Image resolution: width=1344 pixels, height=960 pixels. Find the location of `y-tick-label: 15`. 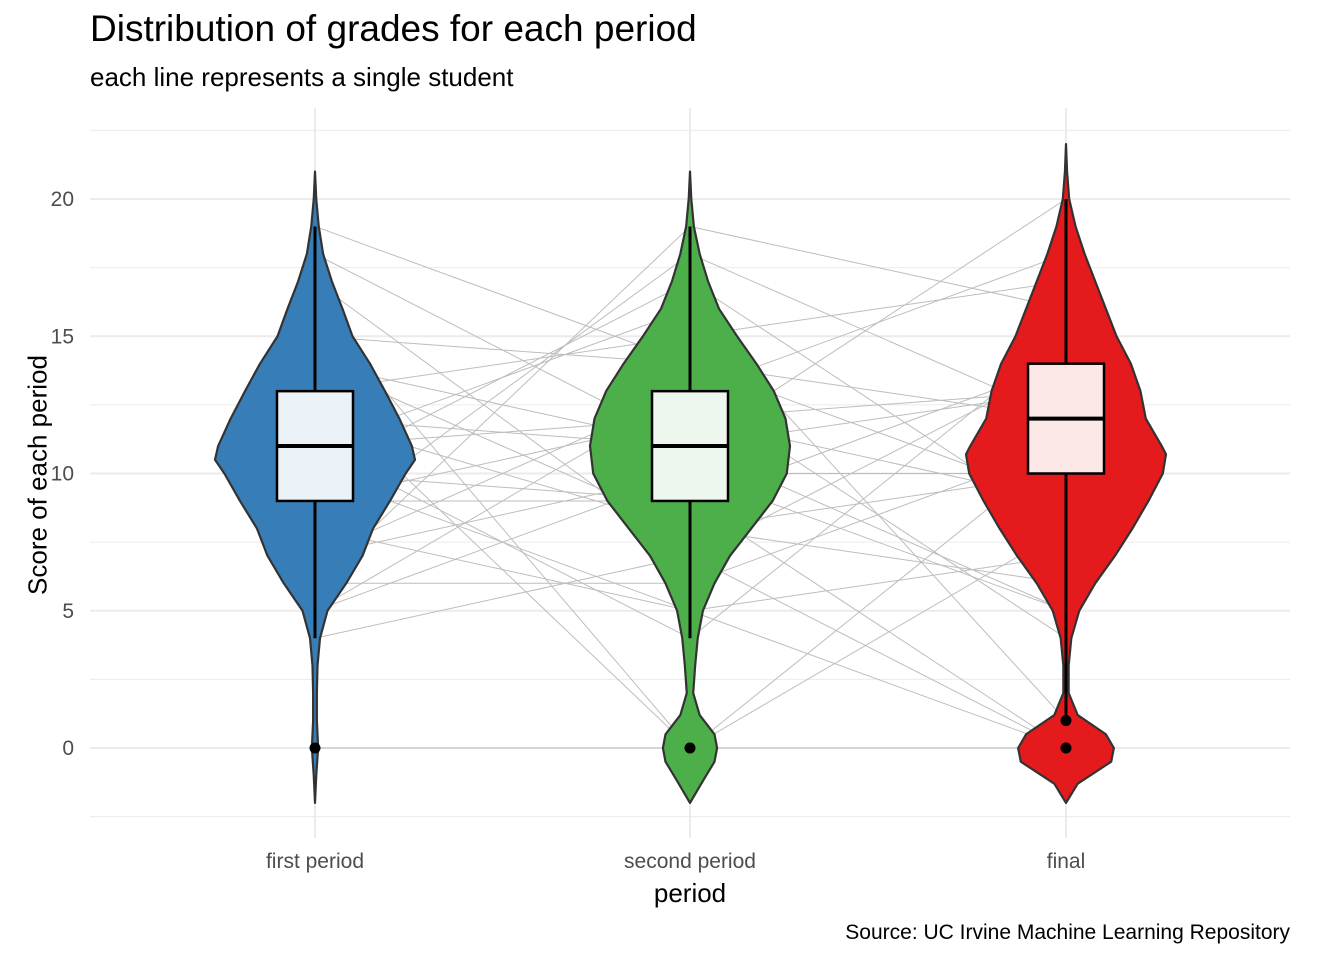

y-tick-label: 15 is located at coordinates (62, 336).